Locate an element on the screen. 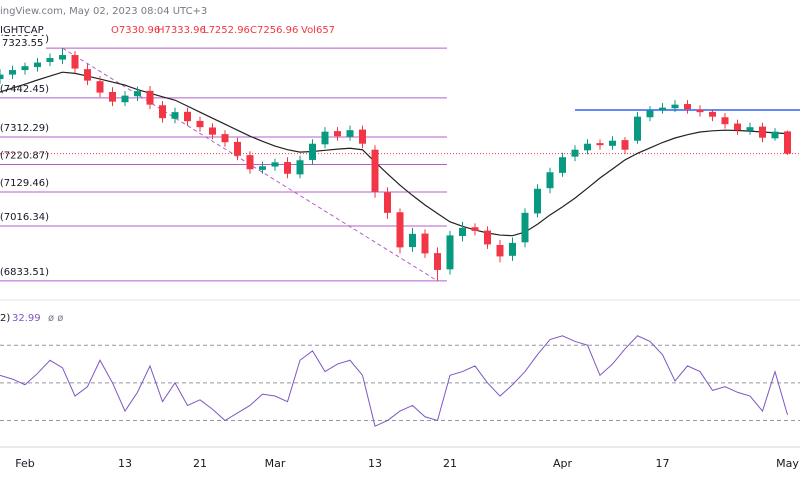  ma-value: 7323.55 is located at coordinates (22, 43).